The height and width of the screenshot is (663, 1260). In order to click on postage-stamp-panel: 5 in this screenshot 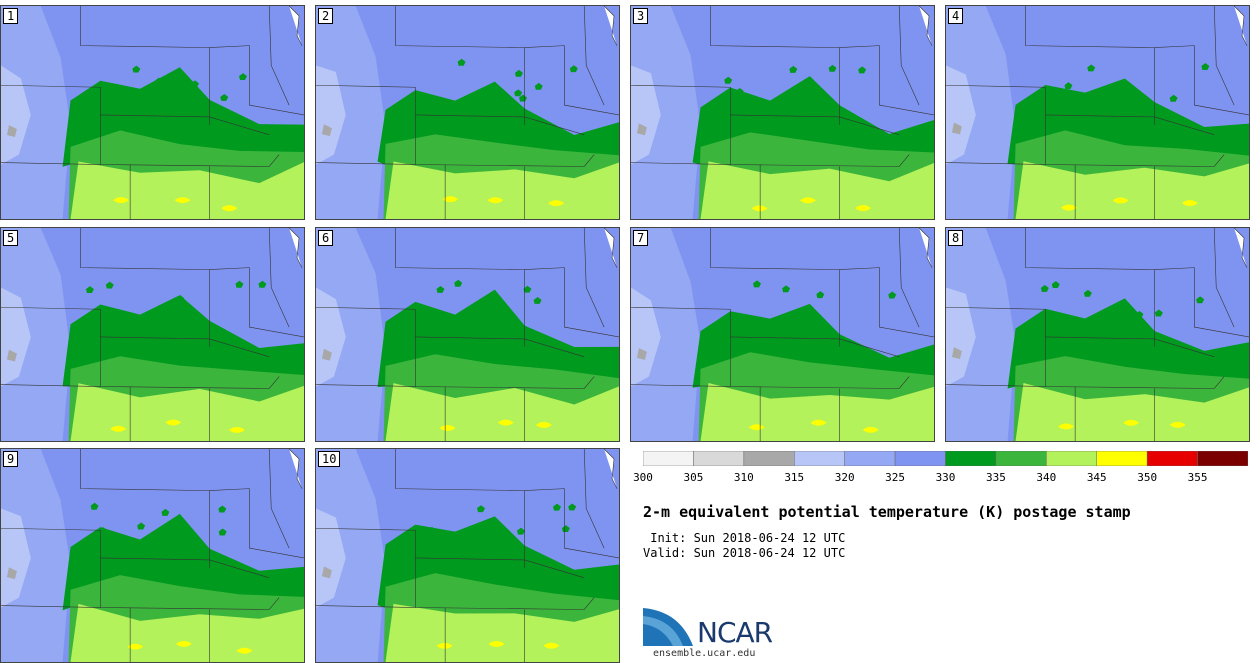, I will do `click(152, 334)`.